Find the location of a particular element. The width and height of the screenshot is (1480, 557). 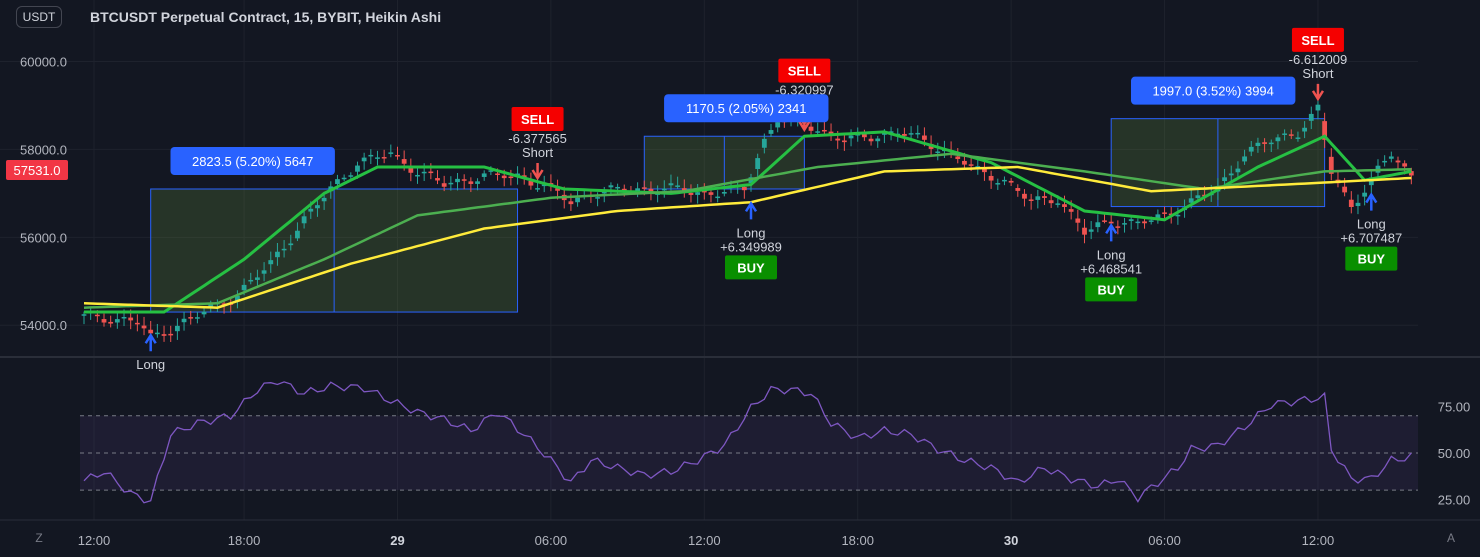

time-tick-label: 06:00 is located at coordinates (1164, 540).